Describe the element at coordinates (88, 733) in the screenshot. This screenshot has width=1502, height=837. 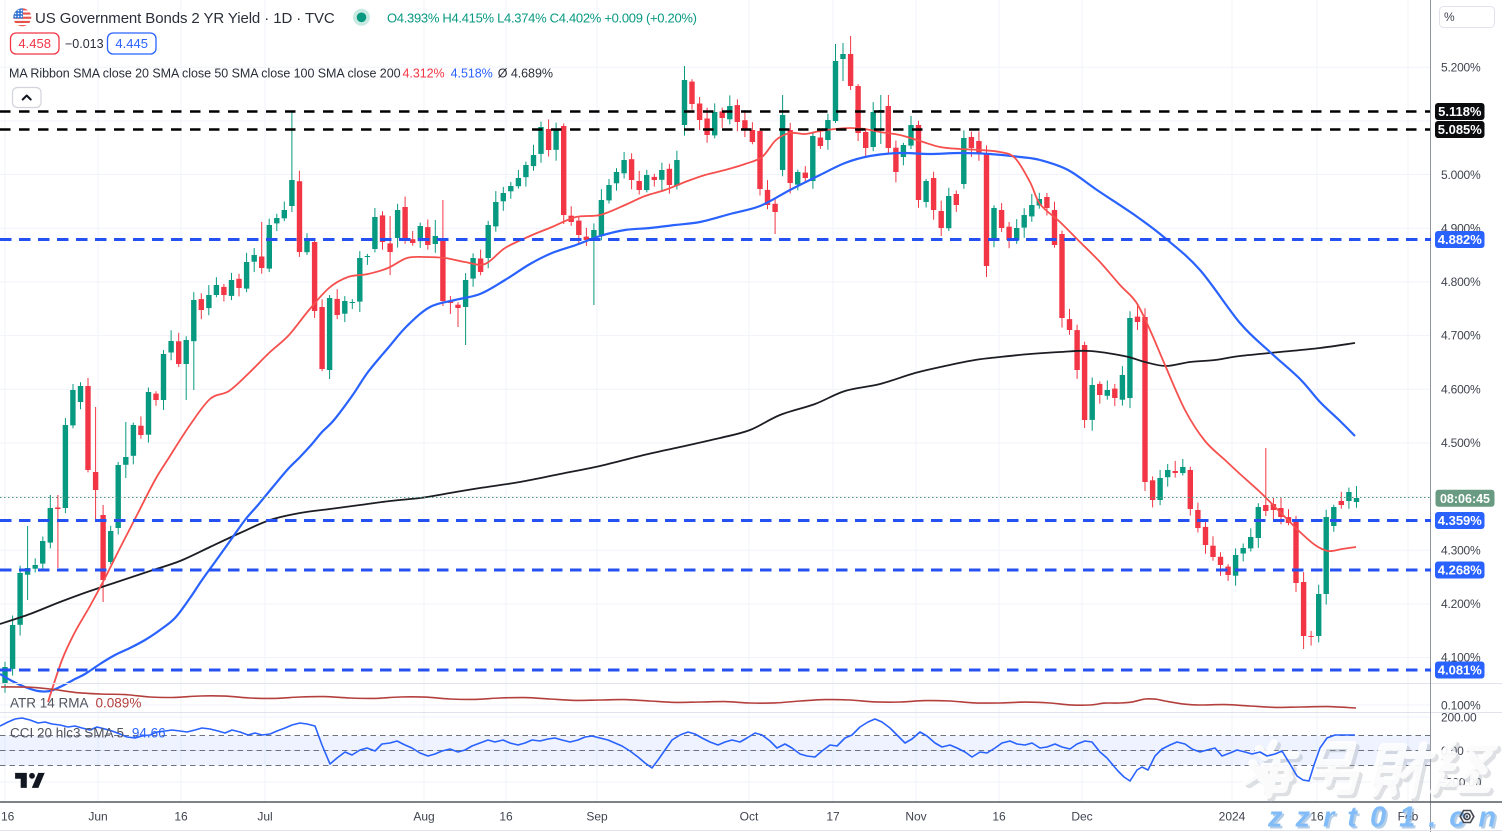
I see `svg-text: CCI 20 hlc3 SMA 5 94.66` at that location.